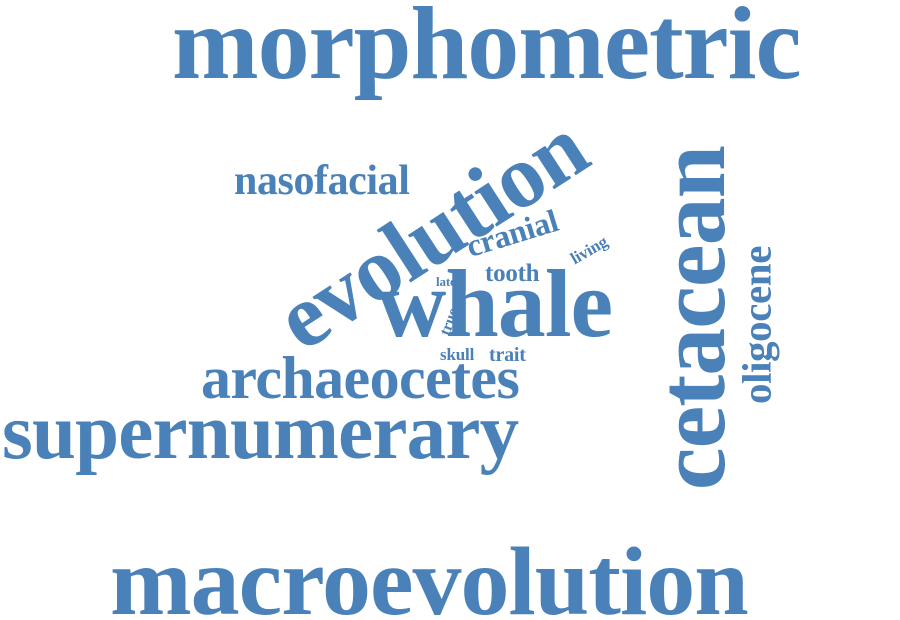  Describe the element at coordinates (321, 181) in the screenshot. I see `word-nasofacial: nasofacial` at that location.